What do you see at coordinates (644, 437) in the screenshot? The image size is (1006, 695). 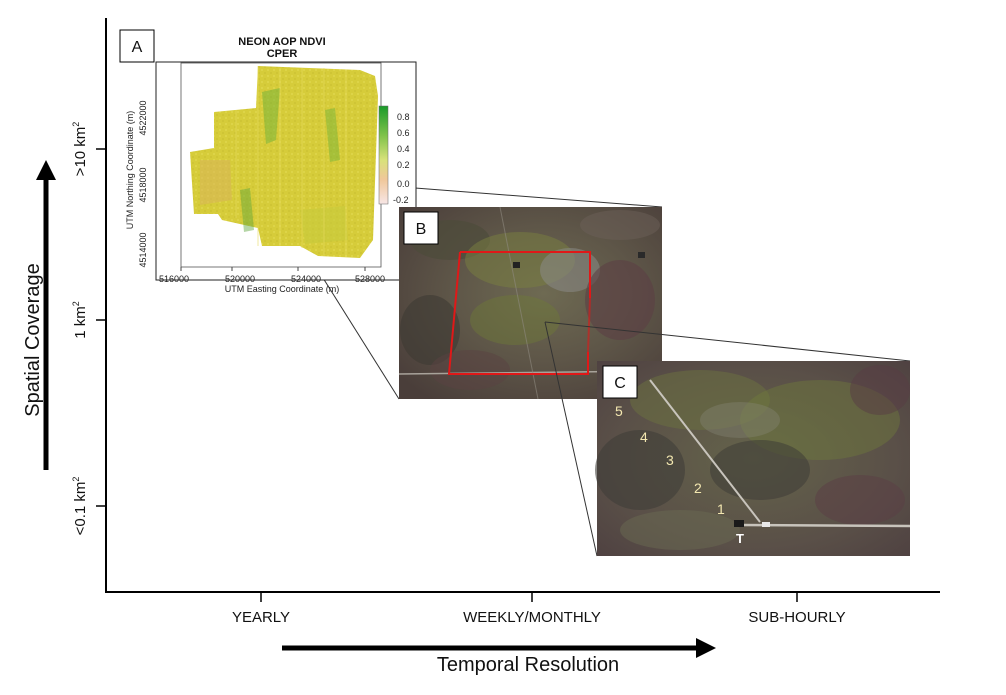 I see `plot-number-4: 4` at bounding box center [644, 437].